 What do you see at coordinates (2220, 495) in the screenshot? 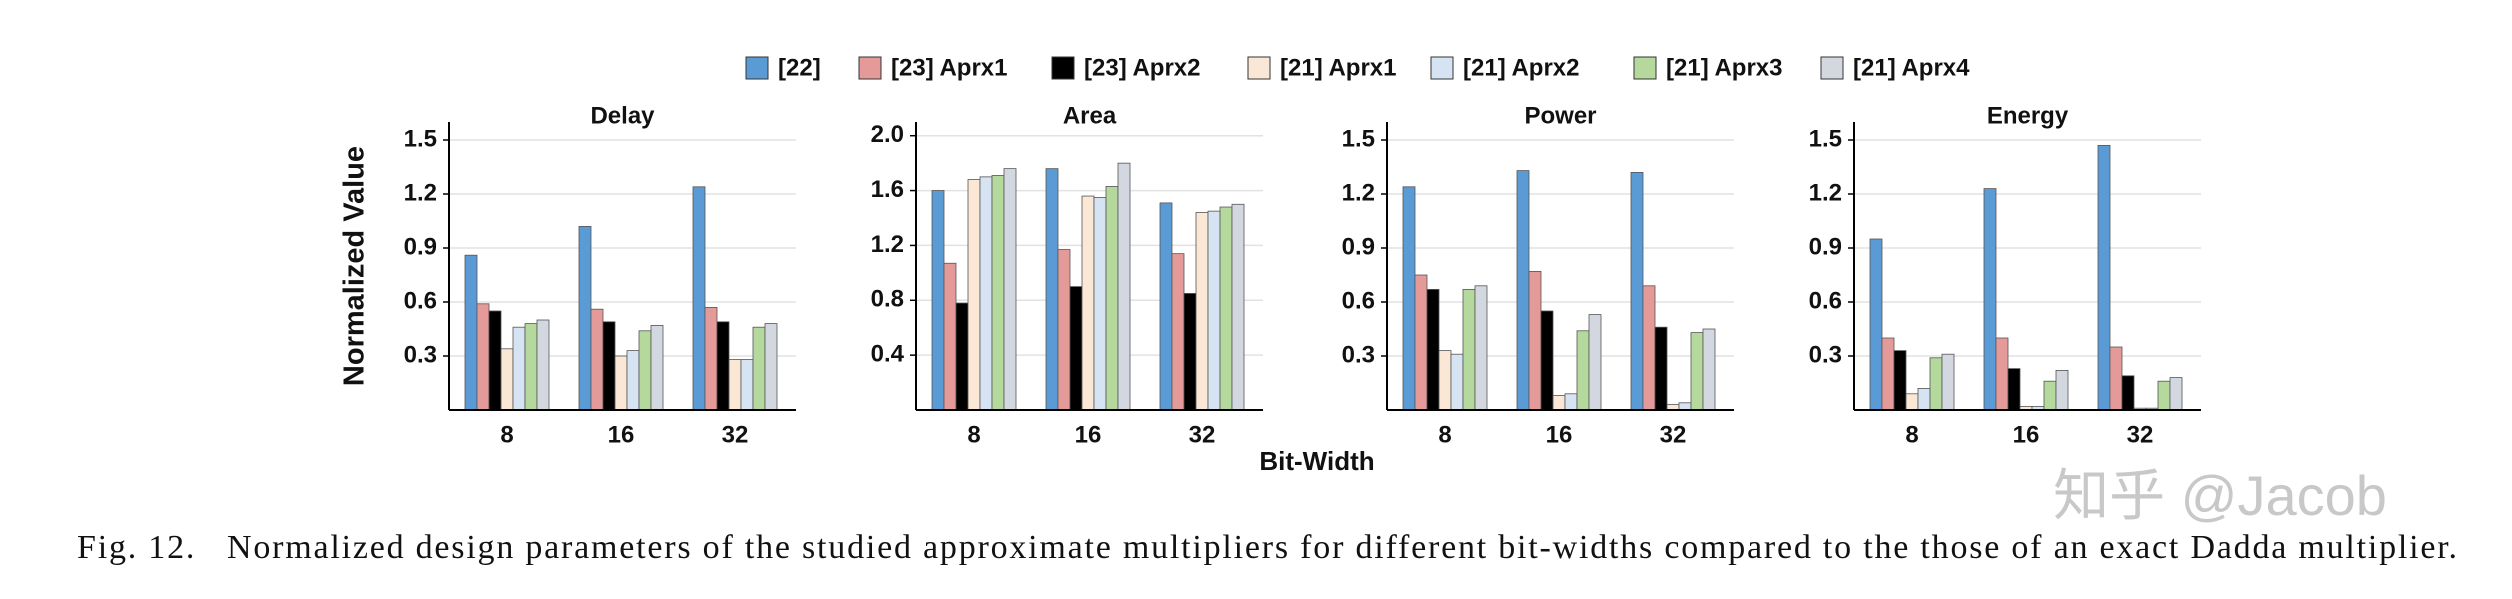
I see `watermark: 知乎 @Jacob` at bounding box center [2220, 495].